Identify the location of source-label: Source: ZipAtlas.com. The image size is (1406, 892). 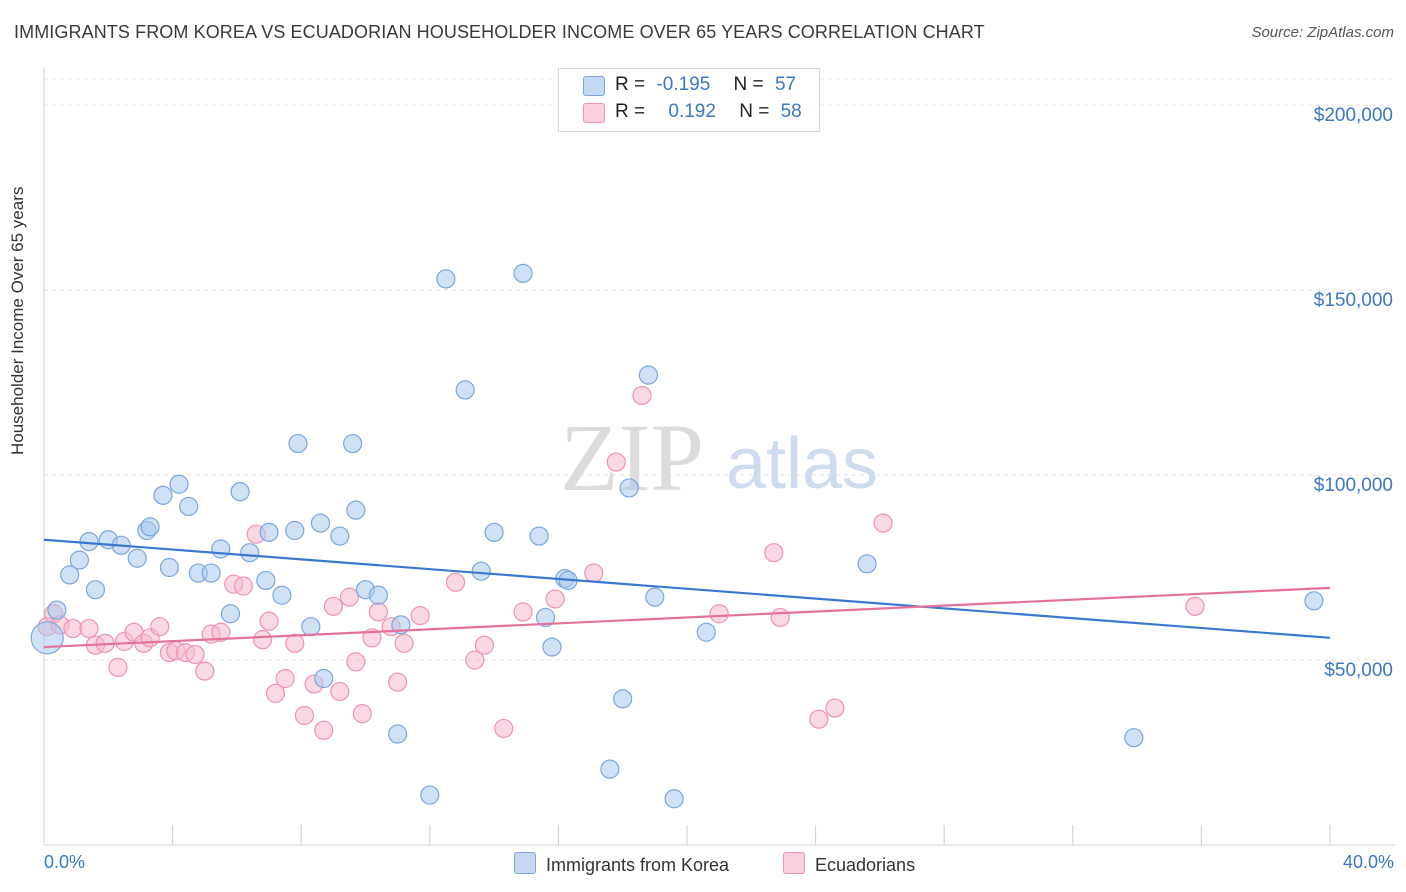
(1322, 32).